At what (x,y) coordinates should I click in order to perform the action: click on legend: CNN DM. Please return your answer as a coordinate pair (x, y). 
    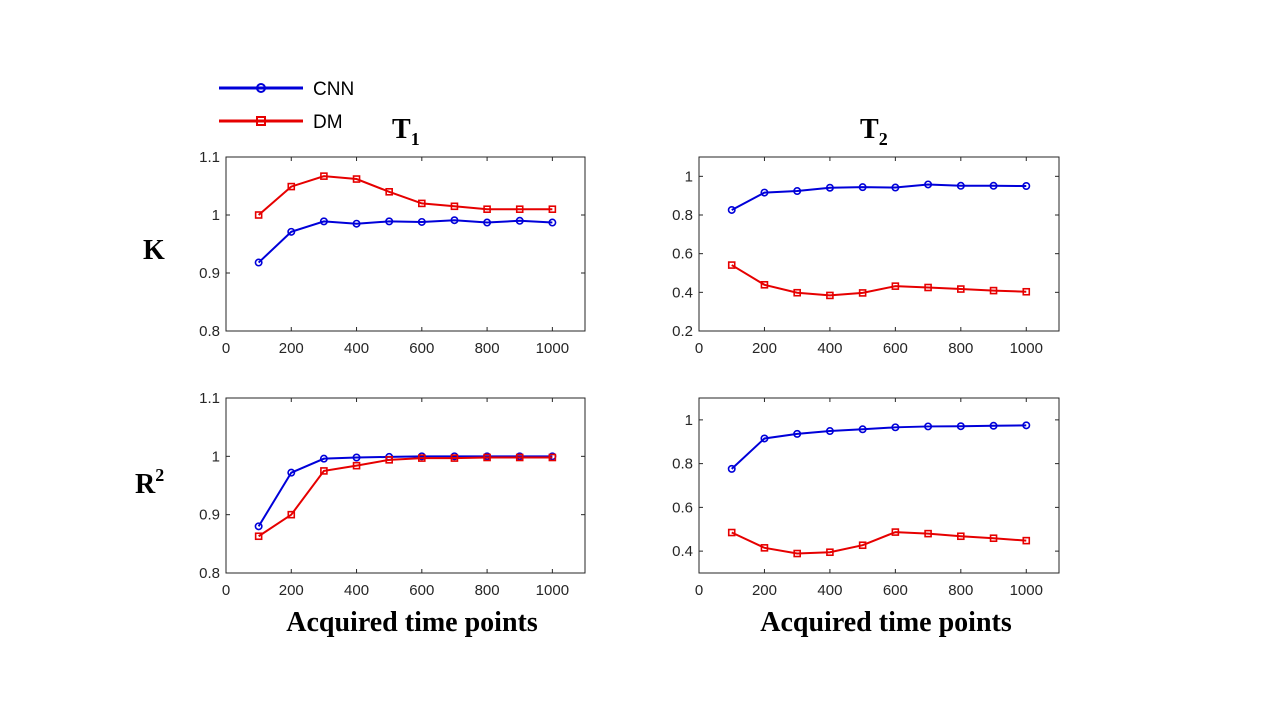
    Looking at the image, I should click on (286, 106).